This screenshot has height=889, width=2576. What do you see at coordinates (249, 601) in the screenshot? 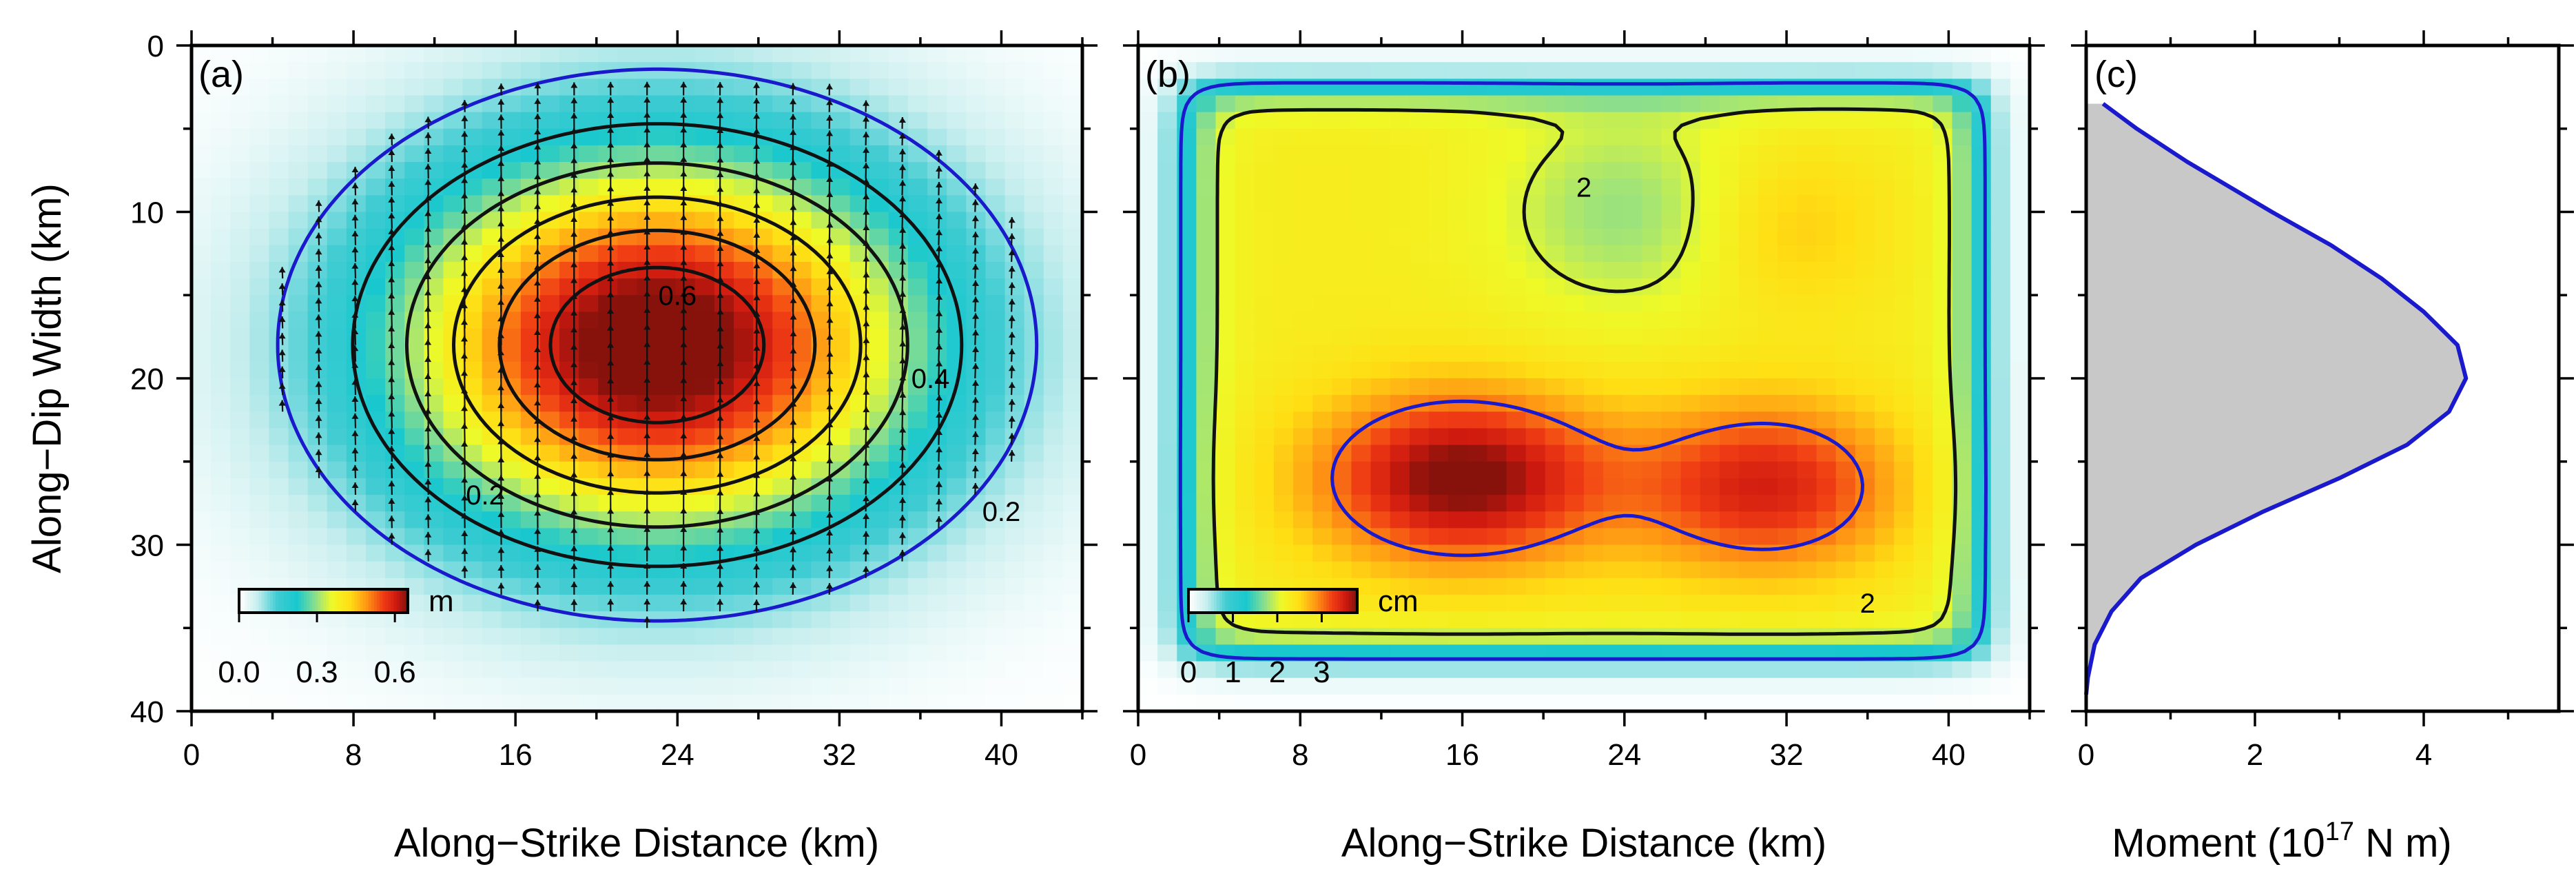
I see `colorbar-swatch` at bounding box center [249, 601].